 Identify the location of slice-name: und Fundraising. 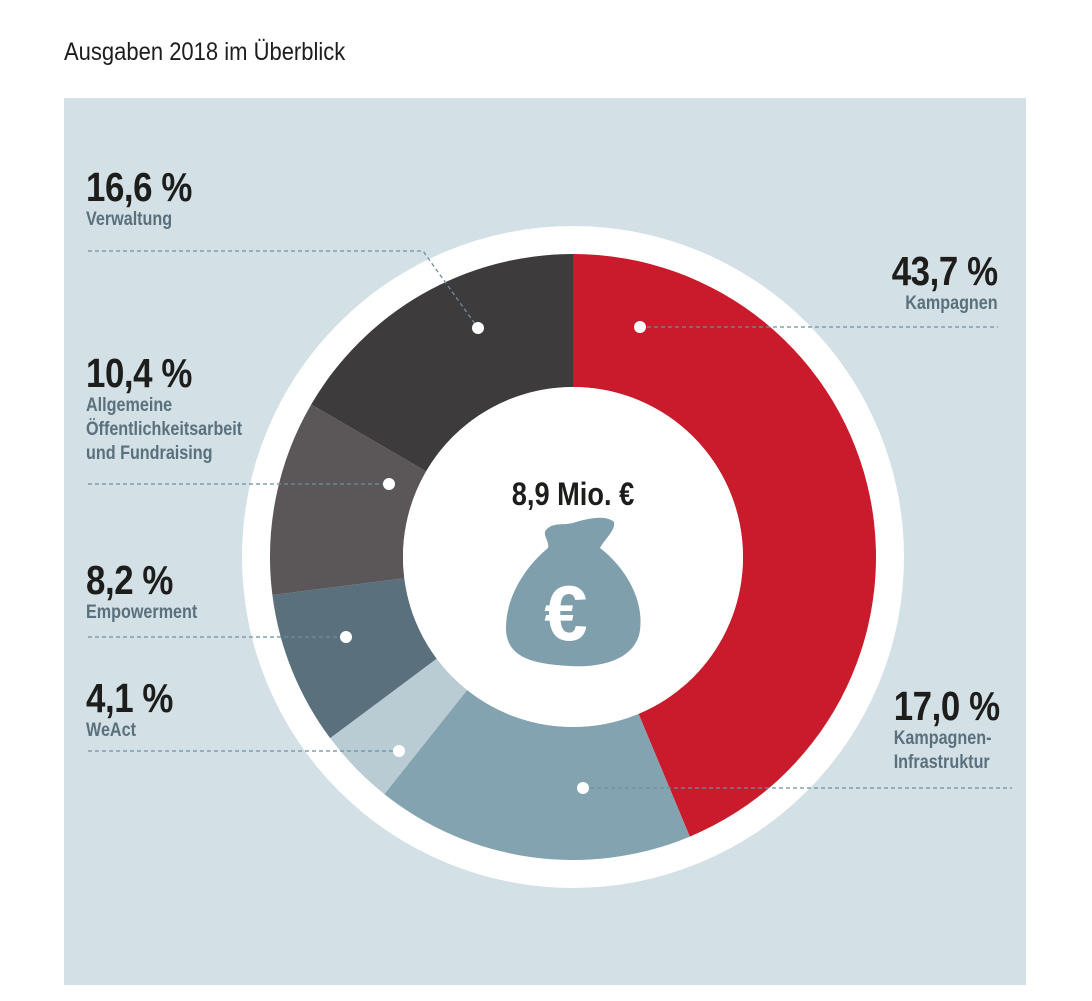
(149, 453).